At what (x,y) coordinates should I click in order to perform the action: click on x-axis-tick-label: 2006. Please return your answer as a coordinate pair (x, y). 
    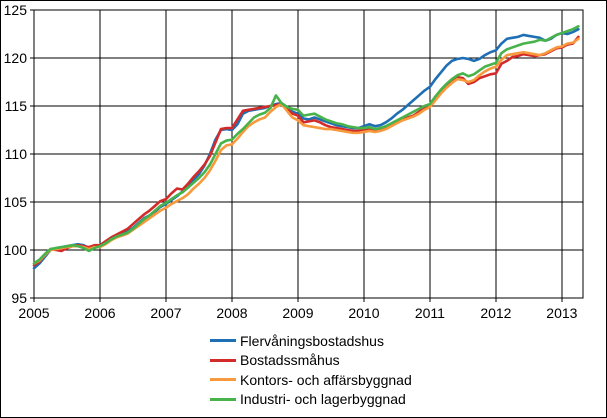
    Looking at the image, I should click on (99, 313).